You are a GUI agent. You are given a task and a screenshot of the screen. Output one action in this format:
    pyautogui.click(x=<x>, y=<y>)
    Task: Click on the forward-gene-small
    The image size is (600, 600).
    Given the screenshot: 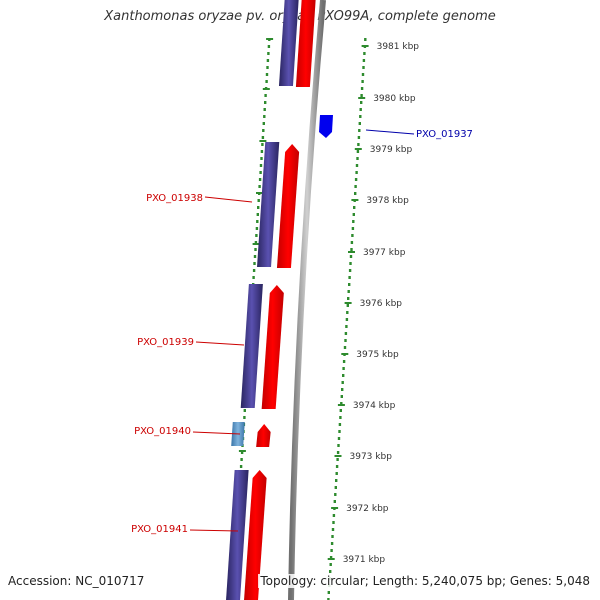 What is the action you would take?
    pyautogui.click(x=326, y=126)
    